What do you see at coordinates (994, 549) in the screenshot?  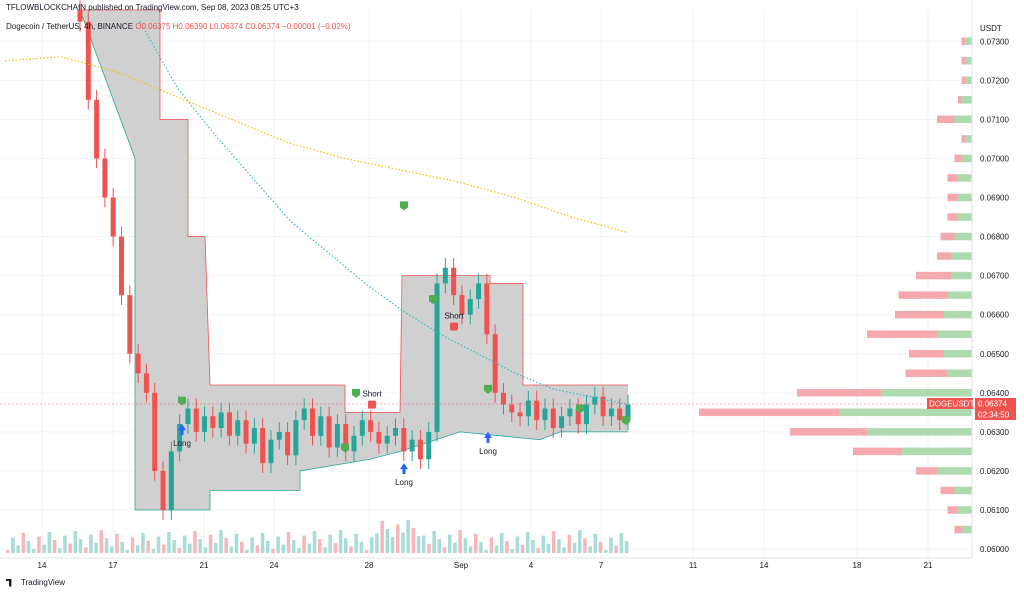 I see `price-tick-label: 0.06000` at bounding box center [994, 549].